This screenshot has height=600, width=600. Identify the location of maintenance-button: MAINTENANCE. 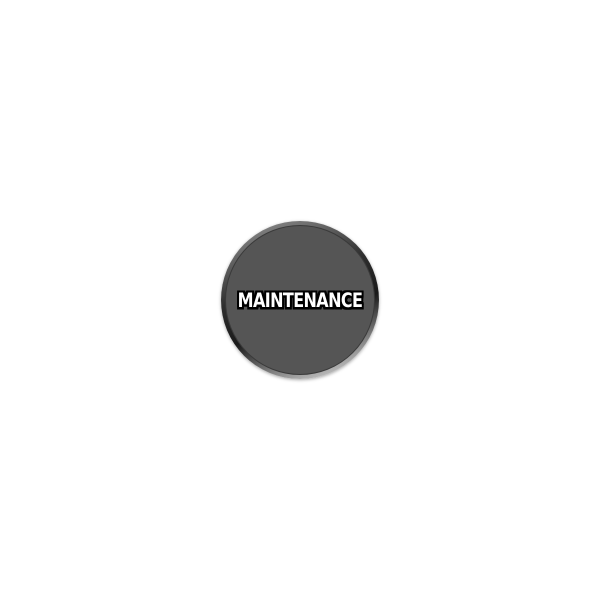
(300, 300).